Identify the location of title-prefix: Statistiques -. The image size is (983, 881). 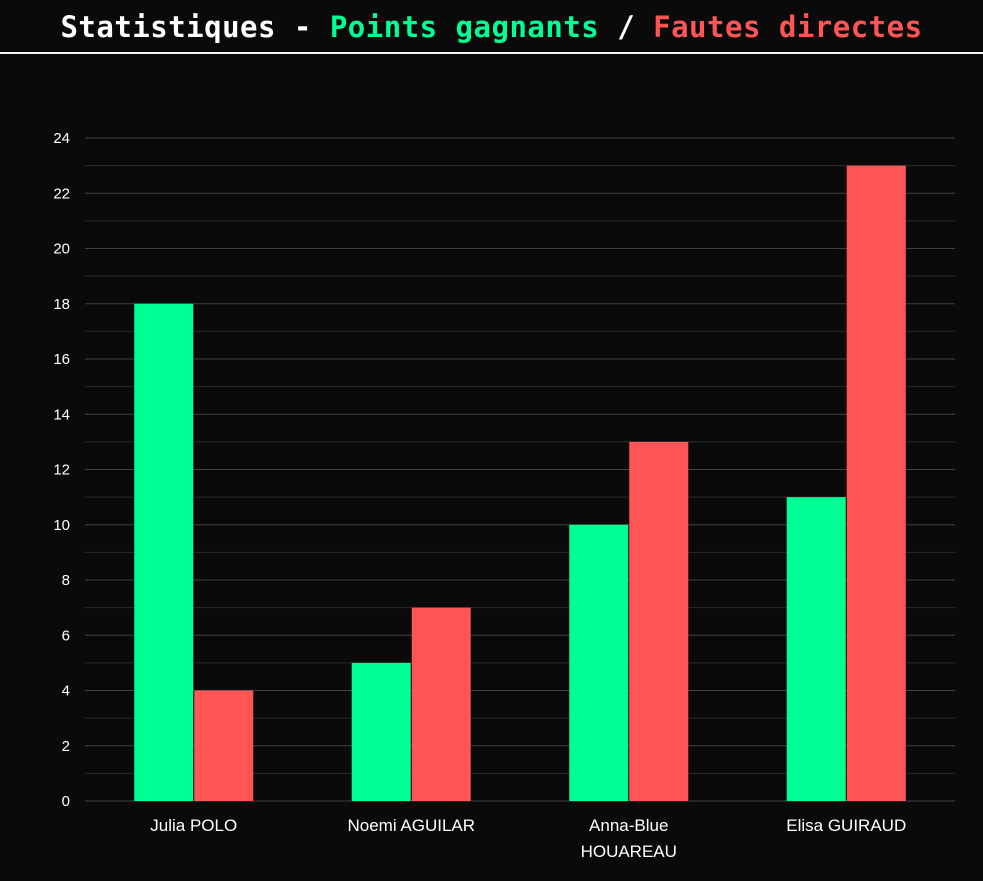
(195, 27).